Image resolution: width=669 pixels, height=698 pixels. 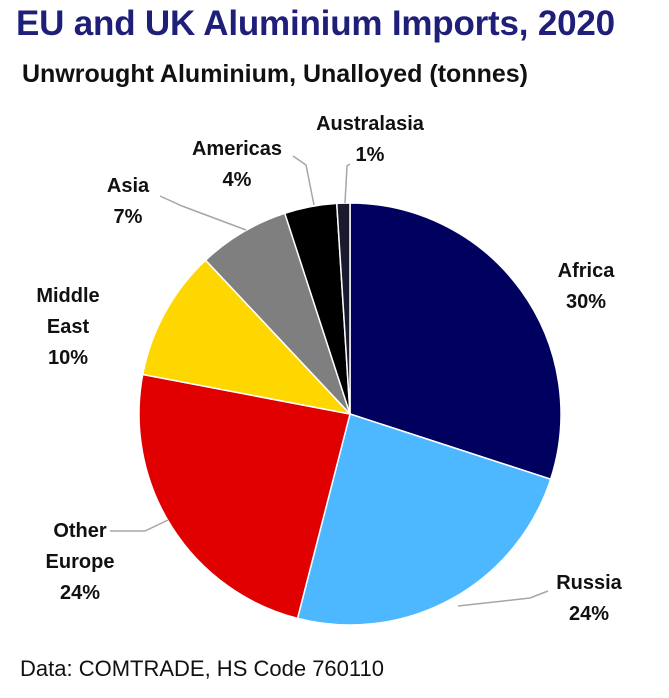 What do you see at coordinates (455, 341) in the screenshot?
I see `pie-slice-africa` at bounding box center [455, 341].